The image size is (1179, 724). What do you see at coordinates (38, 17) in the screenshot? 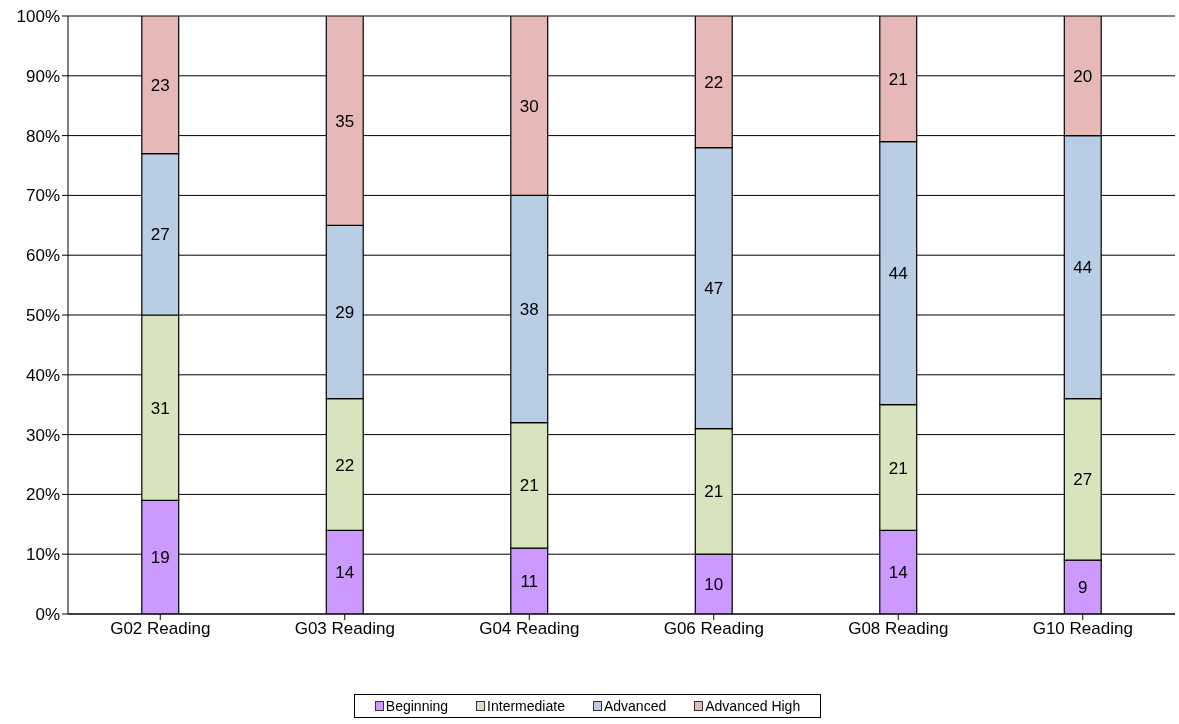
I see `y-tick-label: 100%` at bounding box center [38, 17].